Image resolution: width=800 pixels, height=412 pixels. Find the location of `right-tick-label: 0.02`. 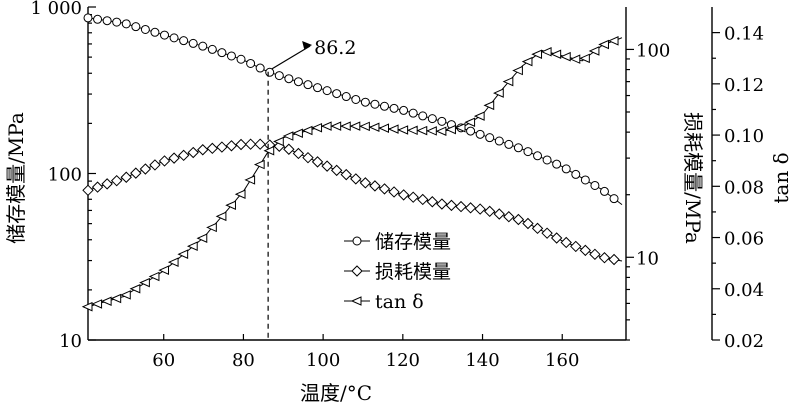

right-tick-label: 0.02 is located at coordinates (744, 341).